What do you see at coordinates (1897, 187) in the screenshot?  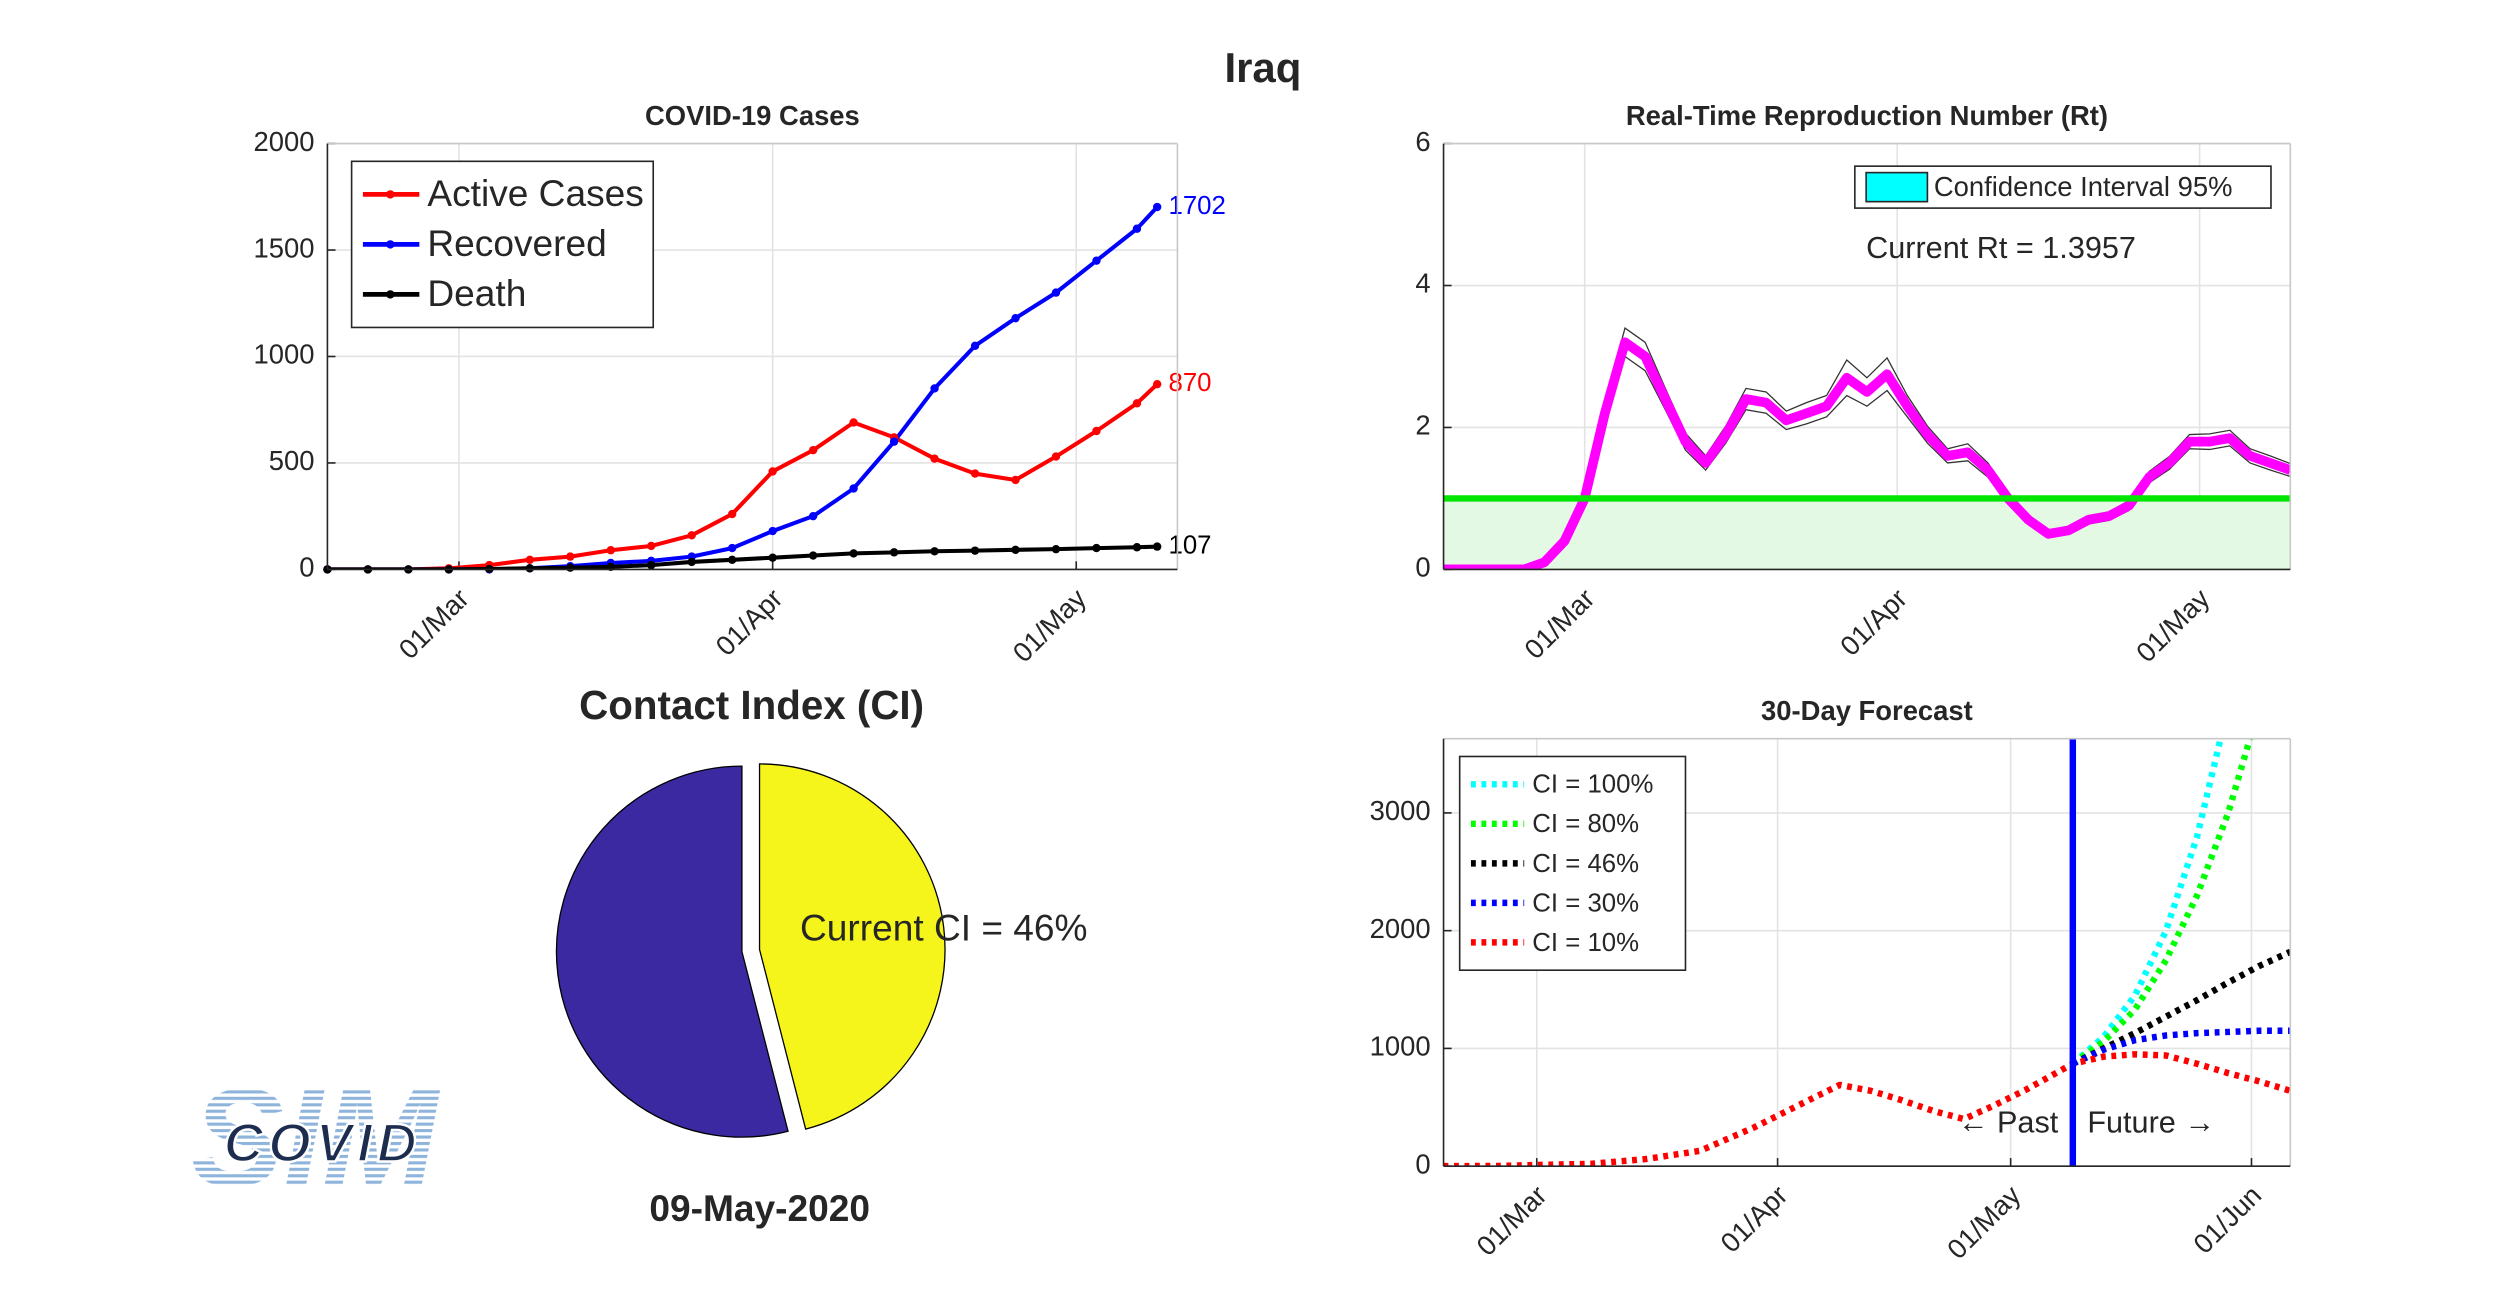 I see `legend-swatch` at bounding box center [1897, 187].